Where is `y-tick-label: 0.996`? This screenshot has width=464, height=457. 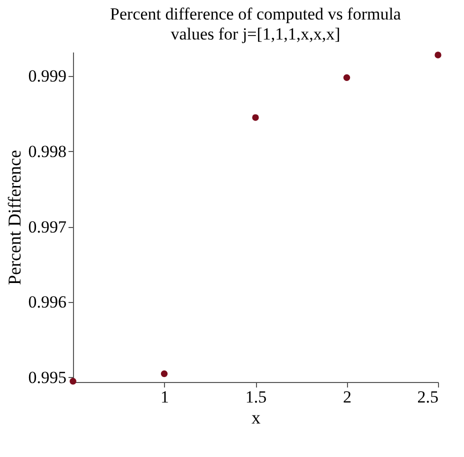 y-tick-label: 0.996 is located at coordinates (47, 302).